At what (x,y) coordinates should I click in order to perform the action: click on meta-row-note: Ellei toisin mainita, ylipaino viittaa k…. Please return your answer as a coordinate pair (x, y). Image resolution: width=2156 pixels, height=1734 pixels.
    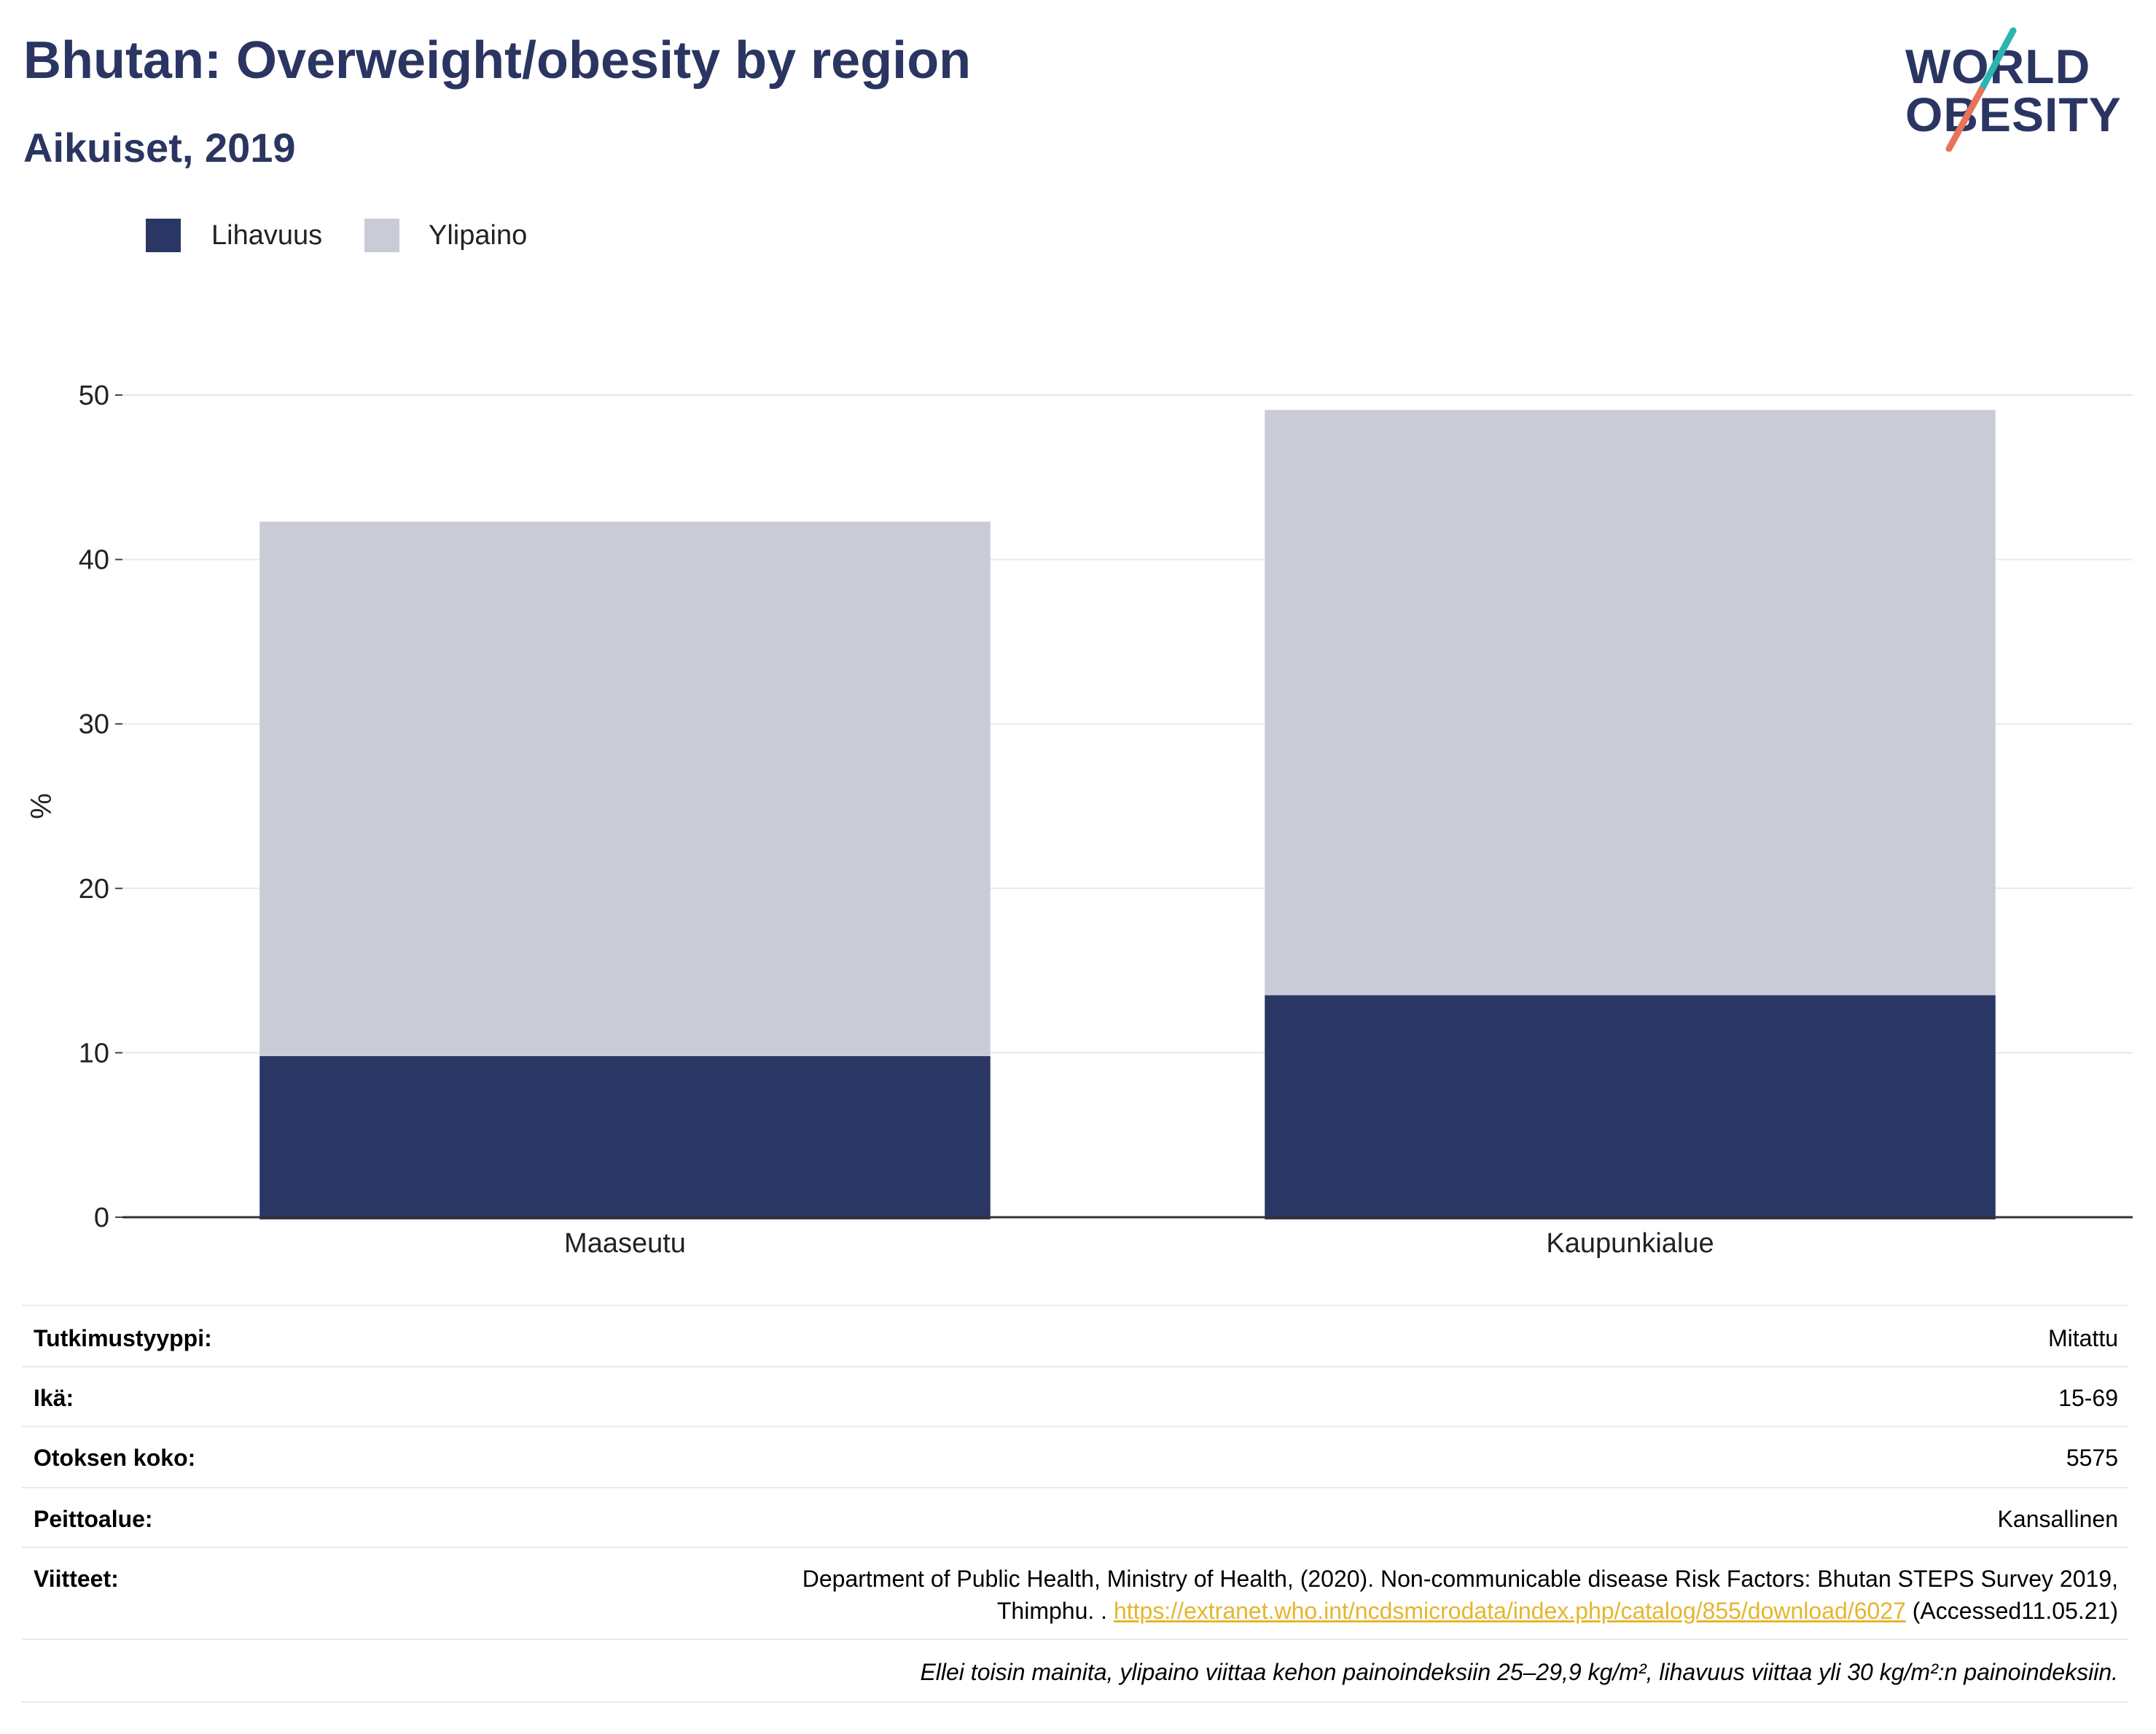
    Looking at the image, I should click on (1075, 1671).